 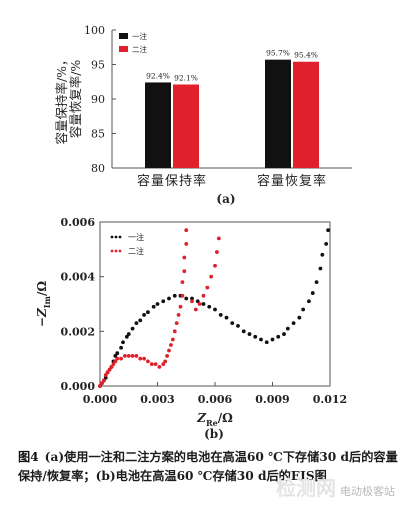 I want to click on x-tick-label: 0.006, so click(x=215, y=399).